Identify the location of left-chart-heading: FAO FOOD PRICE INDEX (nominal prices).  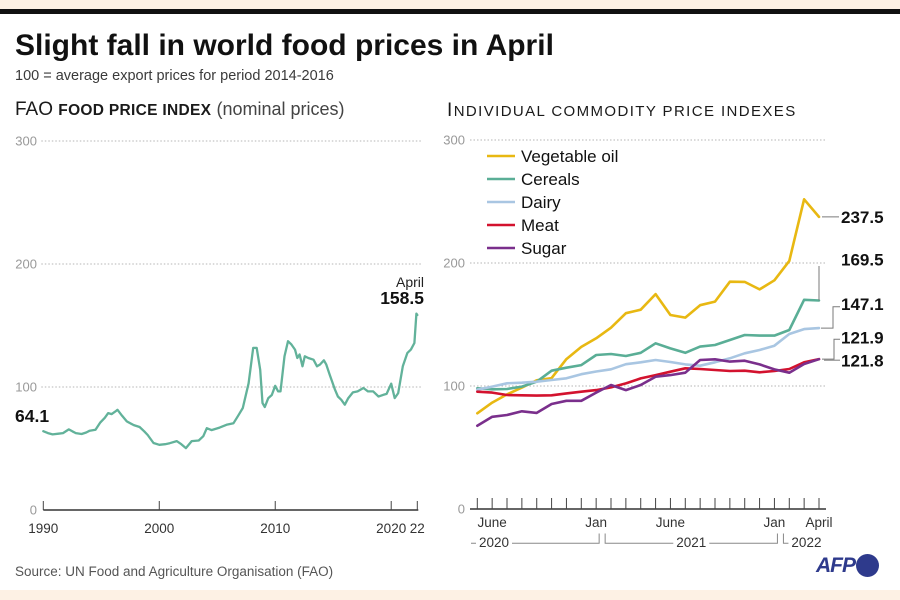
(180, 109).